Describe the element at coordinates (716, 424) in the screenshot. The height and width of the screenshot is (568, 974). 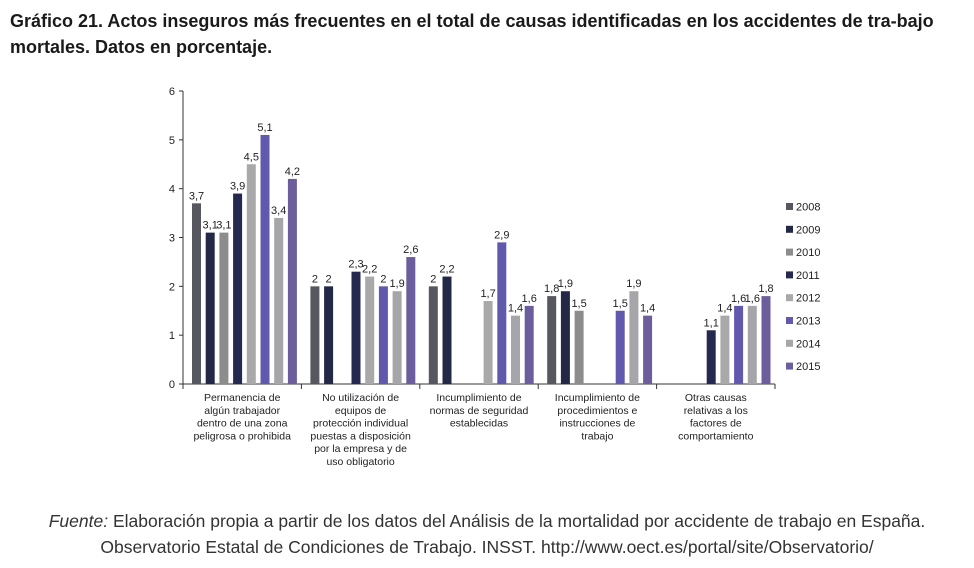
I see `category-label: factores de` at that location.